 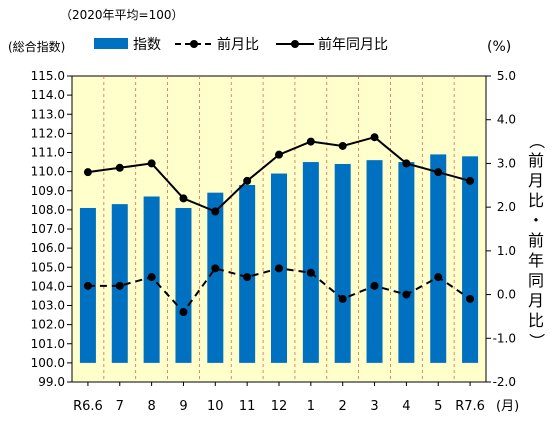 What do you see at coordinates (536, 220) in the screenshot?
I see `right-axis-label-char: ・` at bounding box center [536, 220].